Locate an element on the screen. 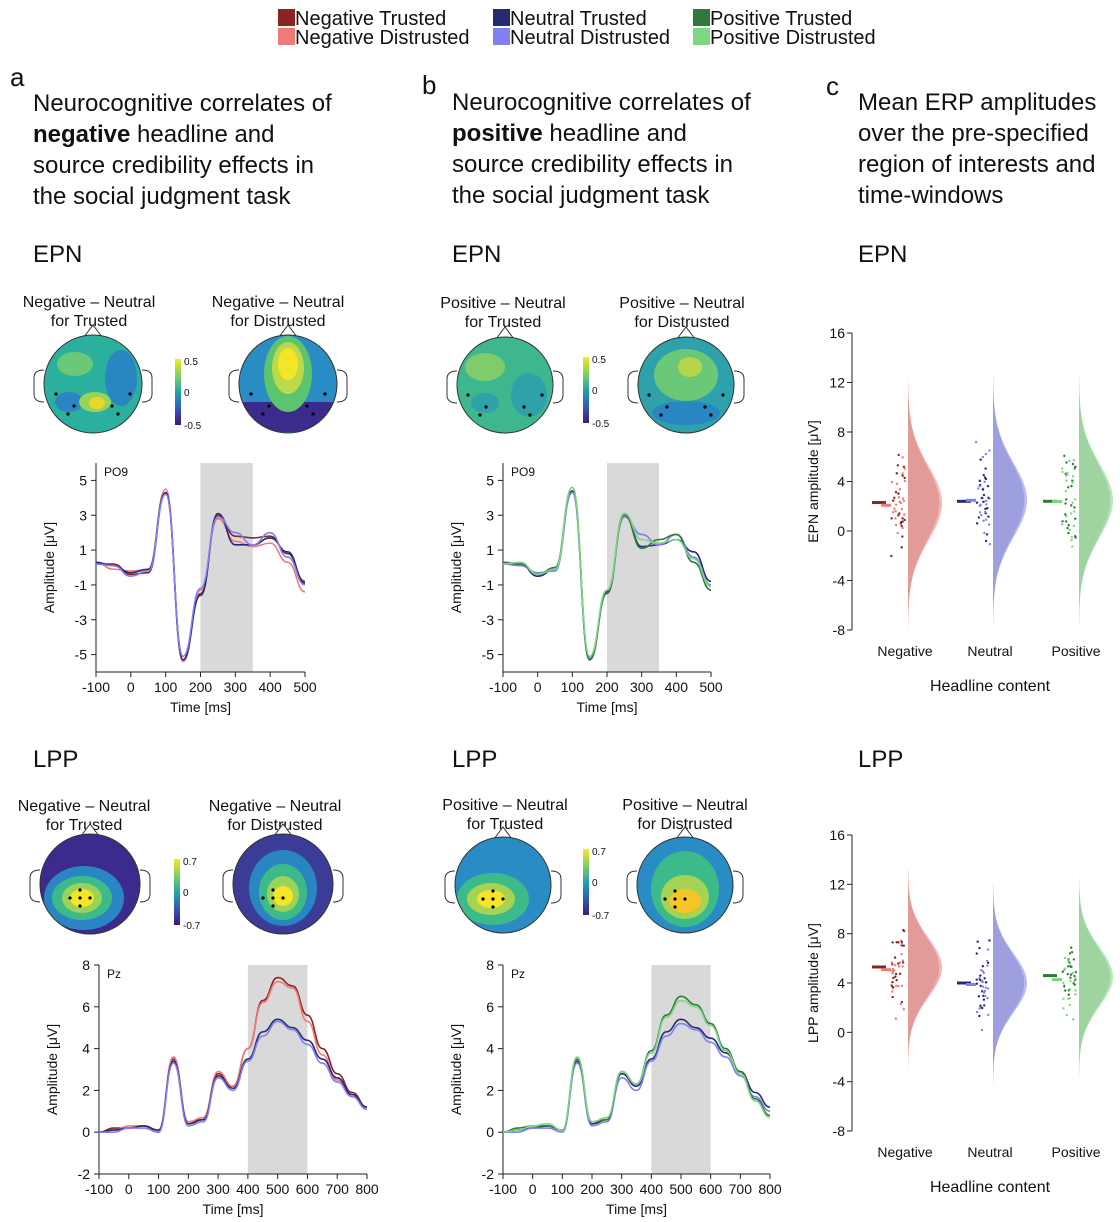 This screenshot has height=1222, width=1120. x-tick-label: 100 is located at coordinates (159, 1189).